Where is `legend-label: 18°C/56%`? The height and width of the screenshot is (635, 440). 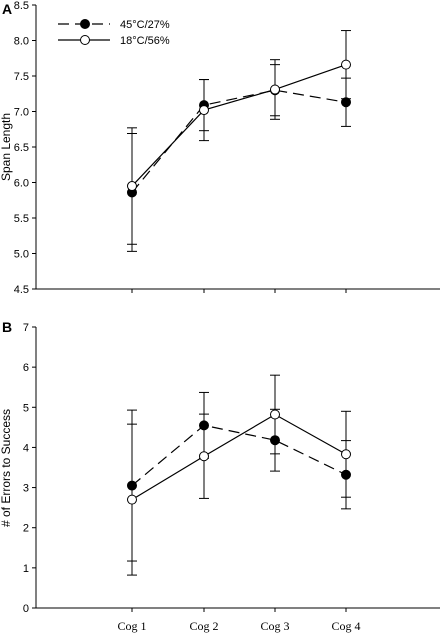 legend-label: 18°C/56% is located at coordinates (145, 41).